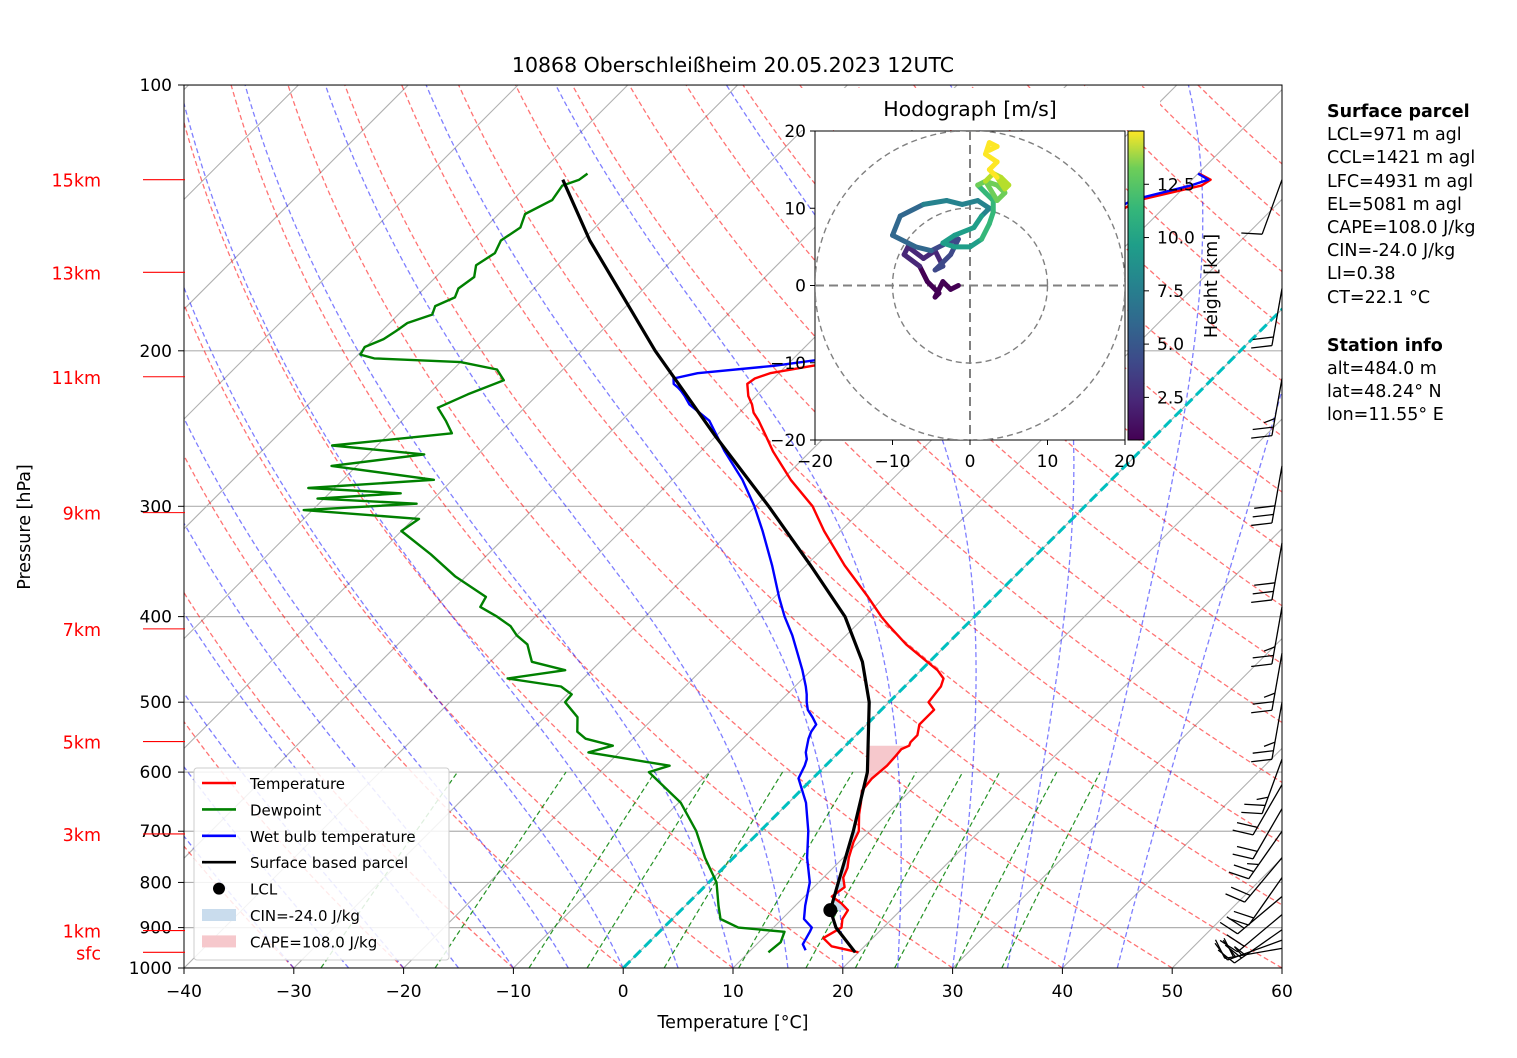 The width and height of the screenshot is (1517, 1058). Describe the element at coordinates (970, 462) in the screenshot. I see `hodograph-x-tick-label: 0` at that location.